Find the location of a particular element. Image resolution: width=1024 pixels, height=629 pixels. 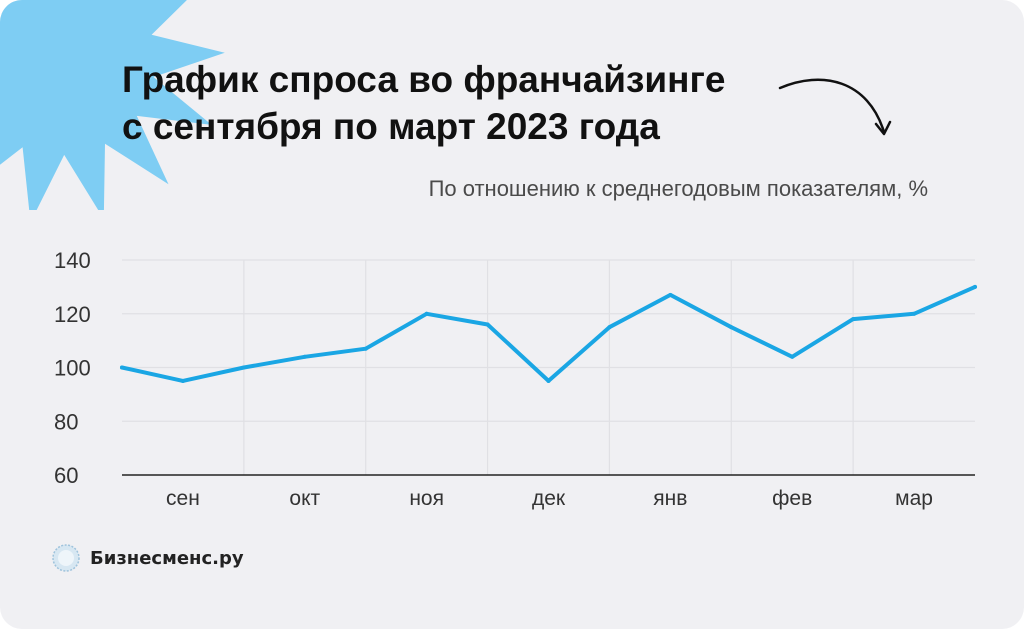

y-tick-label: 100 is located at coordinates (72, 368).